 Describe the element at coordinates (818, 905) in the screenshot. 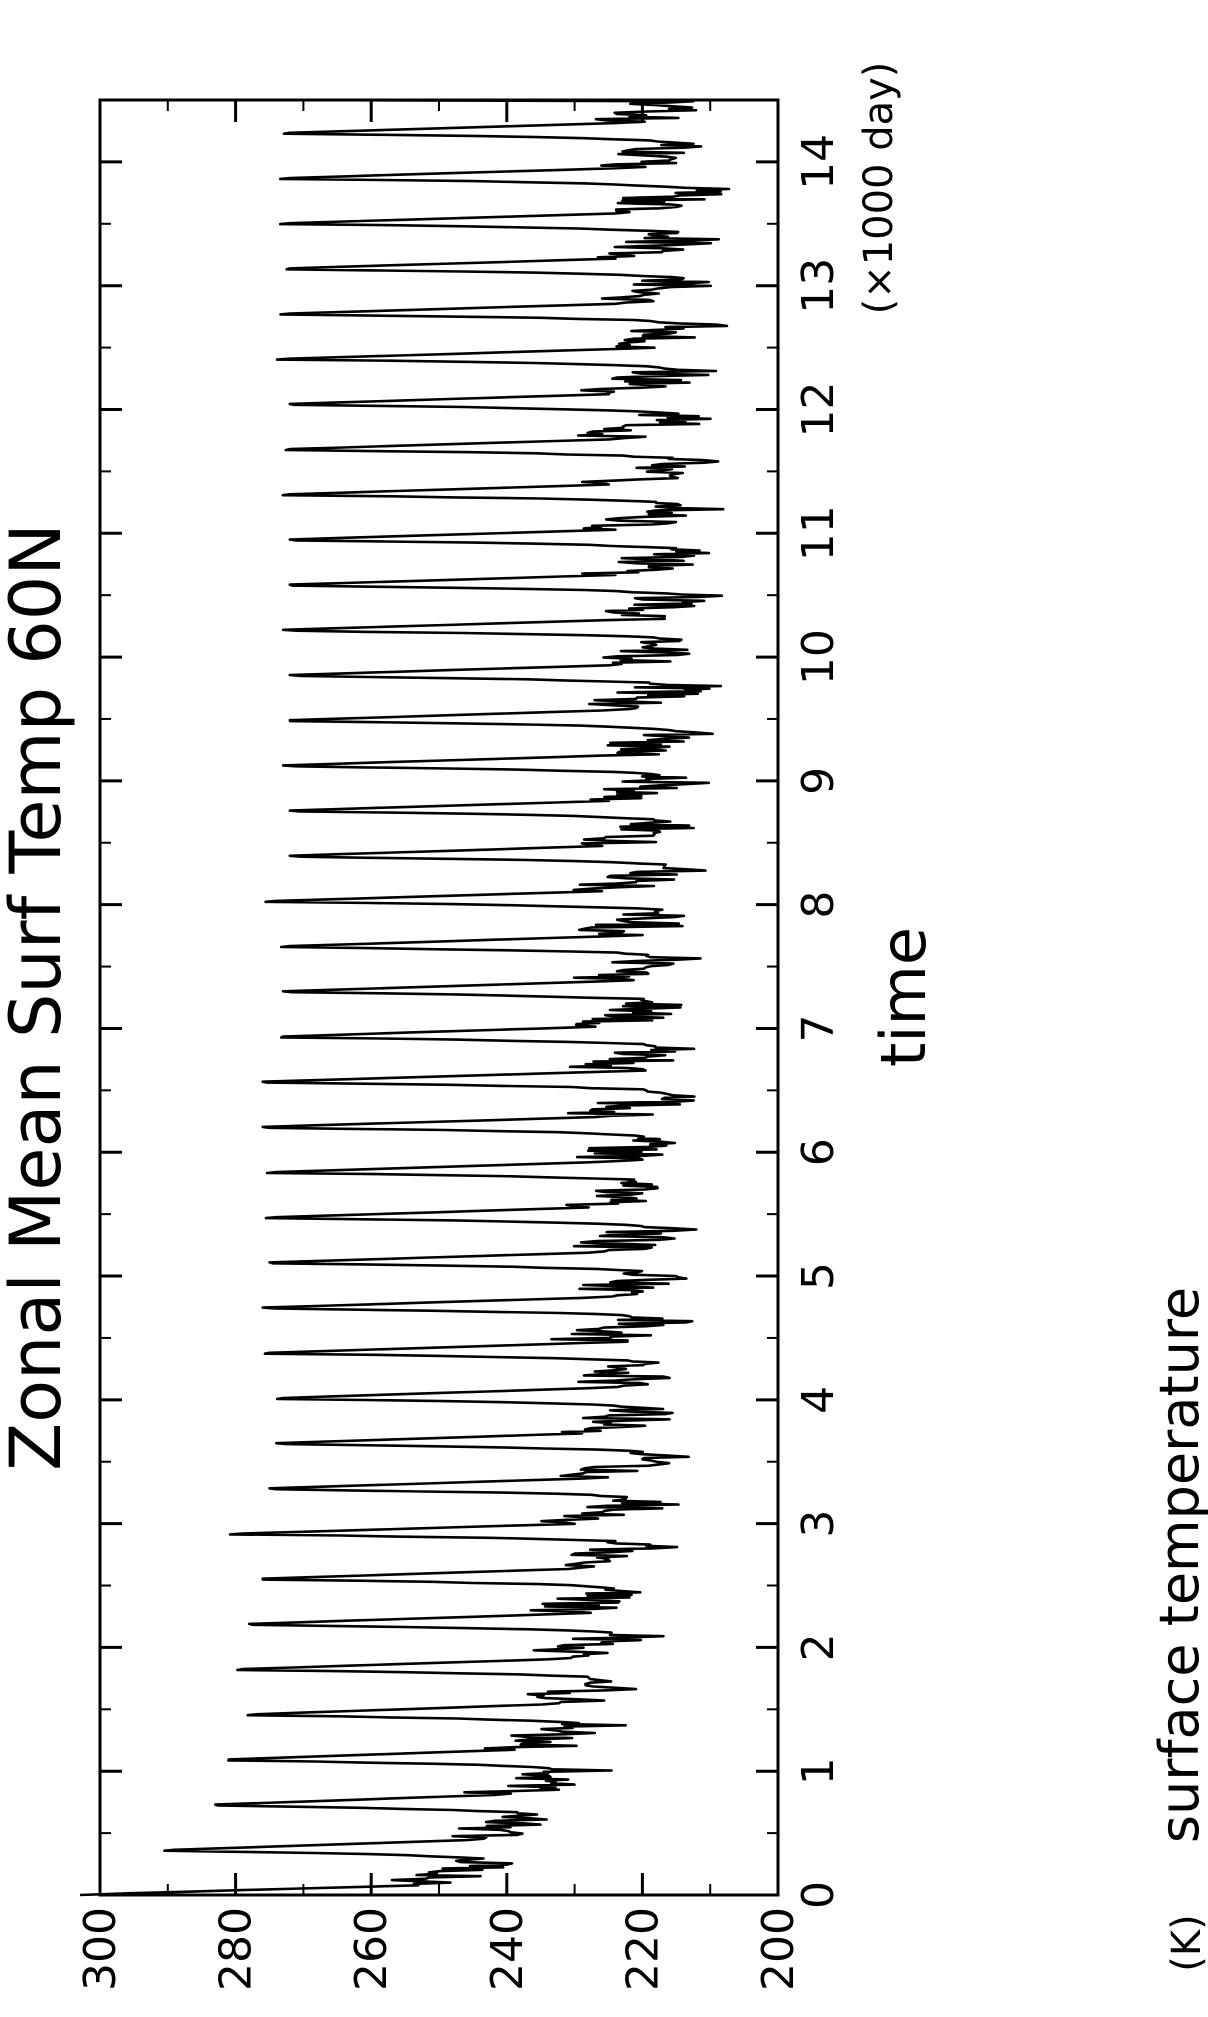

I see `x-tick-label: 8` at that location.